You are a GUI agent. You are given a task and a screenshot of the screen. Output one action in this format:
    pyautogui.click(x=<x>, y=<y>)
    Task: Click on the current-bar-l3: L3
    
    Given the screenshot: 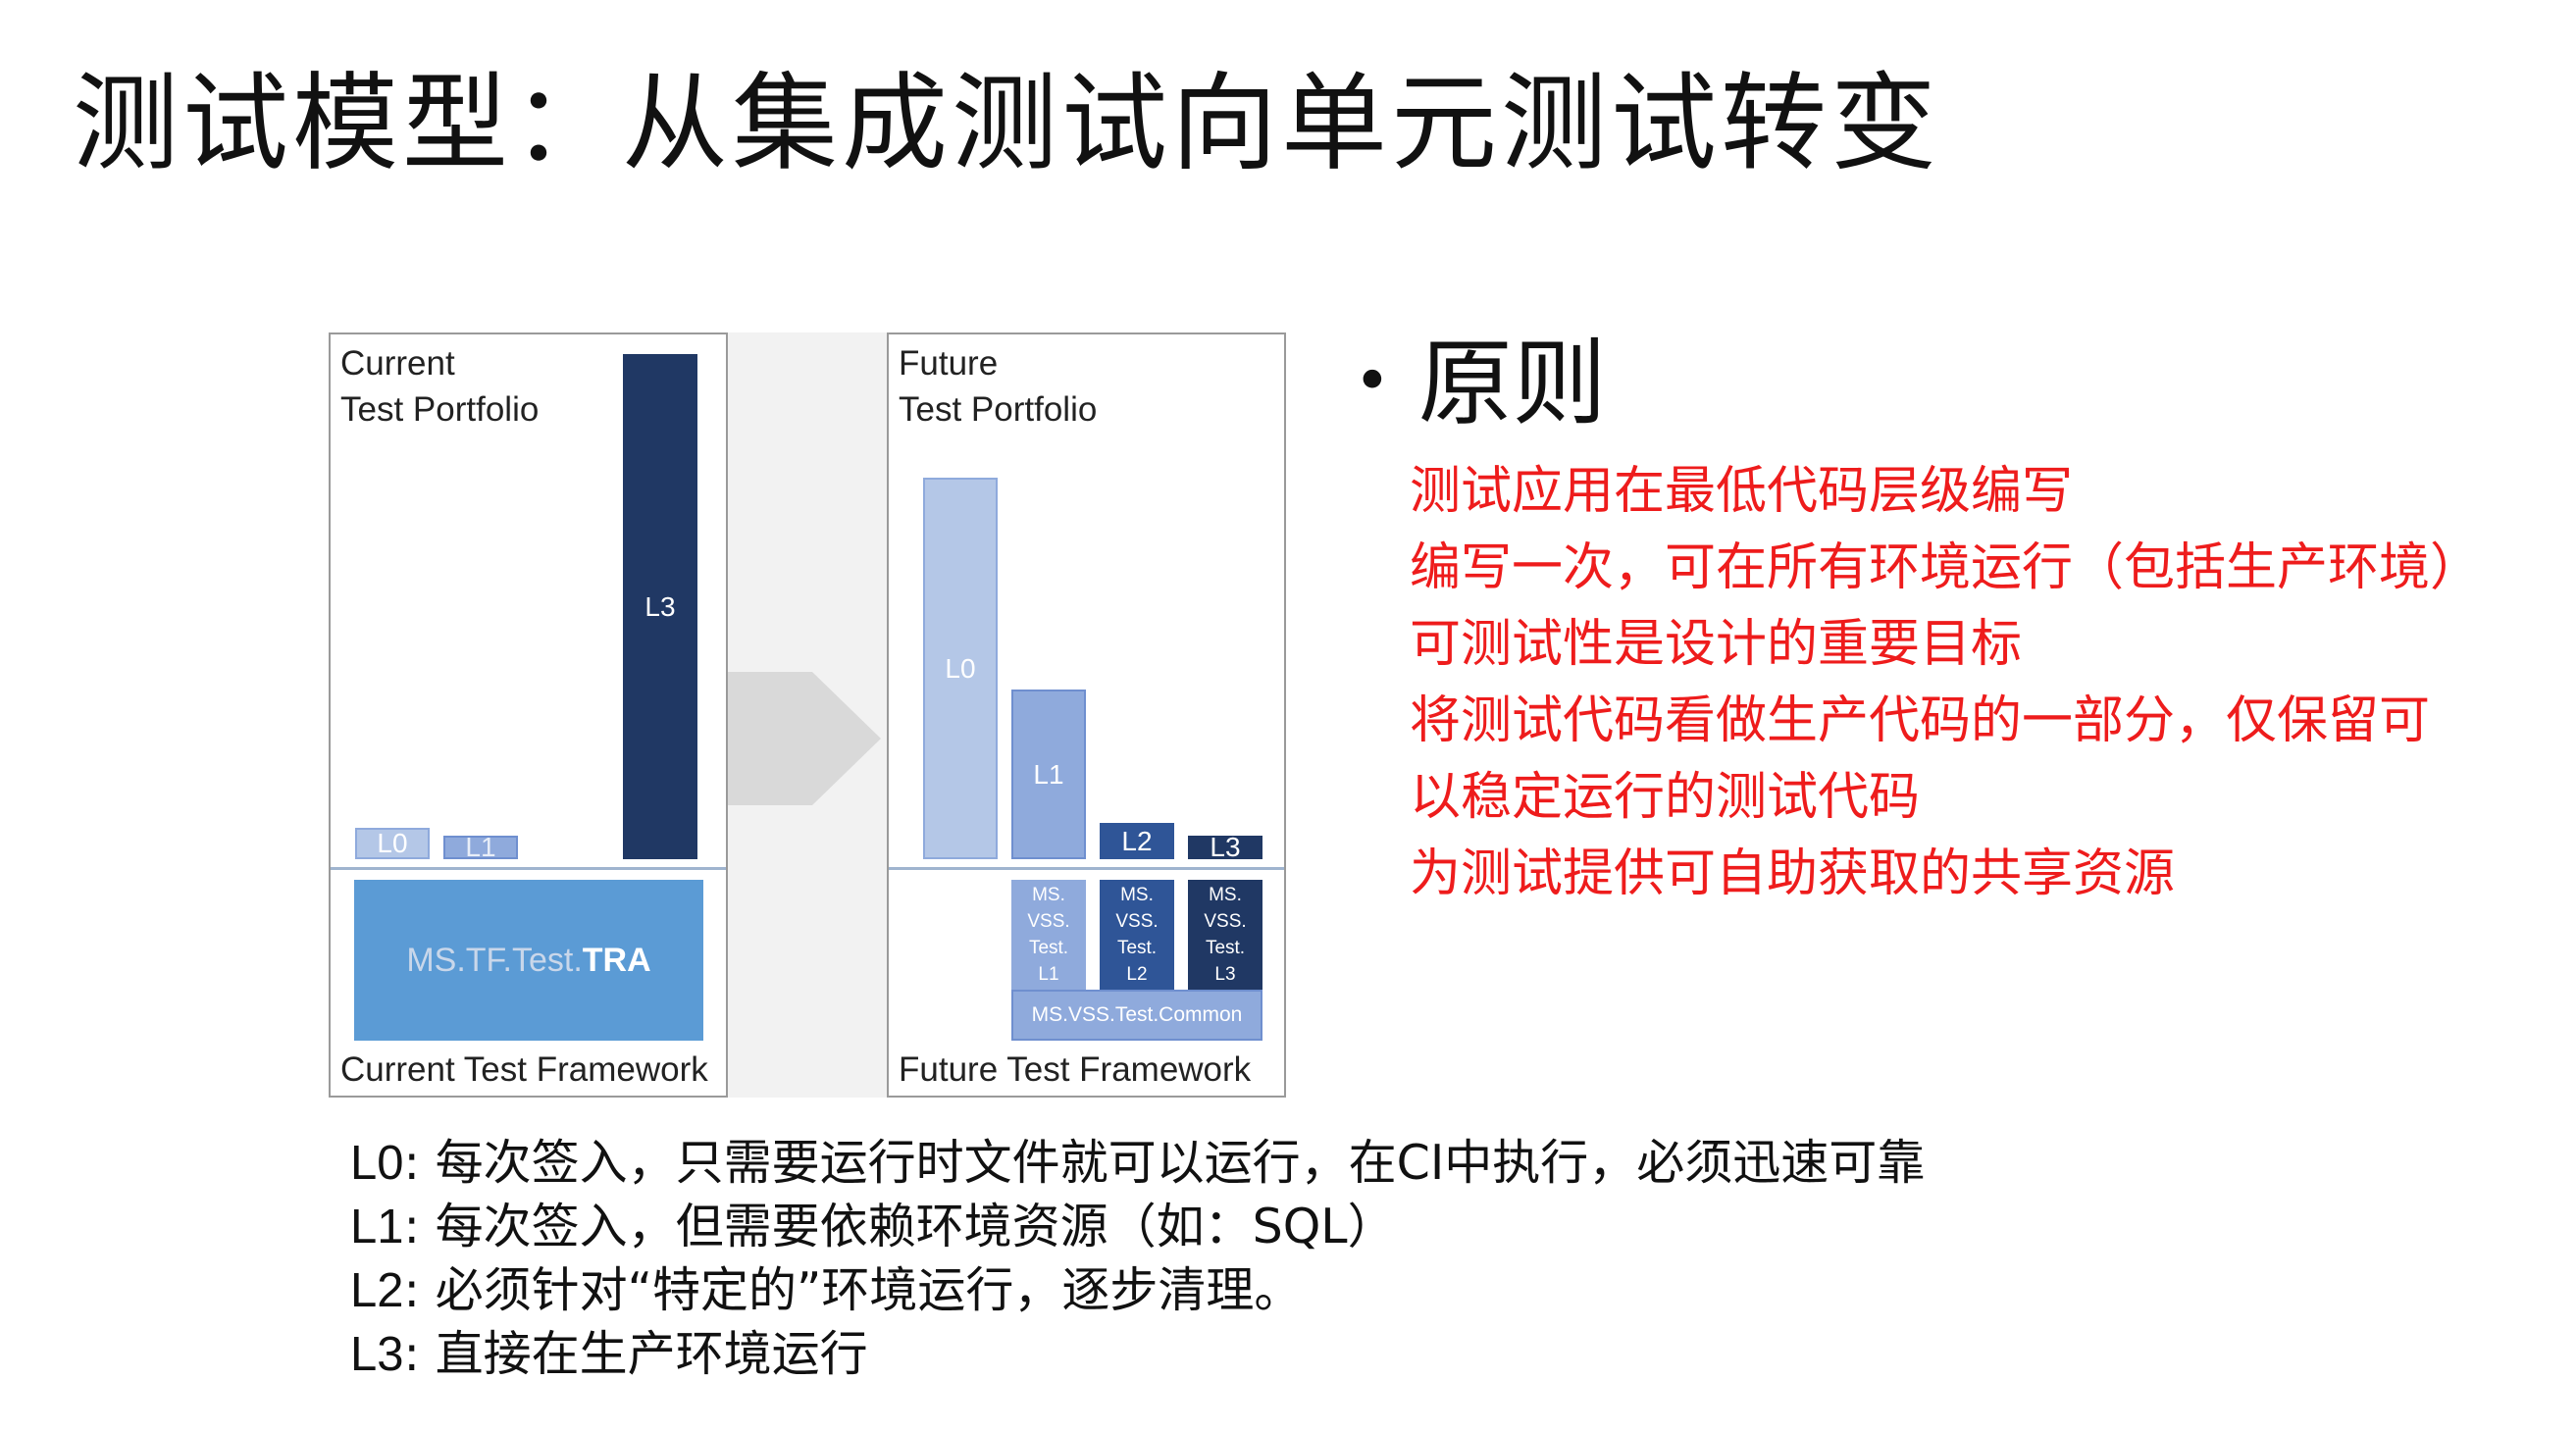 What is the action you would take?
    pyautogui.click(x=660, y=606)
    